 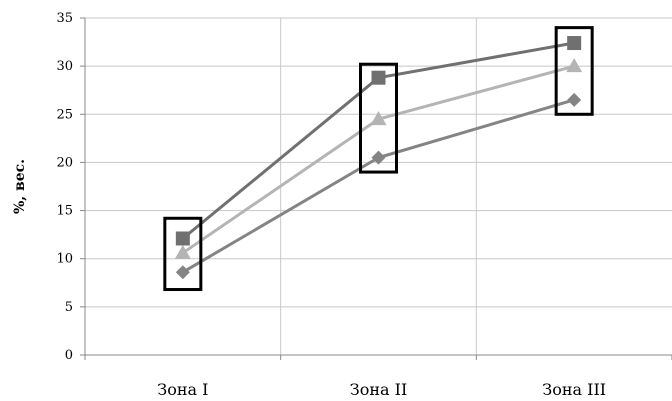 What do you see at coordinates (64, 259) in the screenshot?
I see `y-tick-label: 10` at bounding box center [64, 259].